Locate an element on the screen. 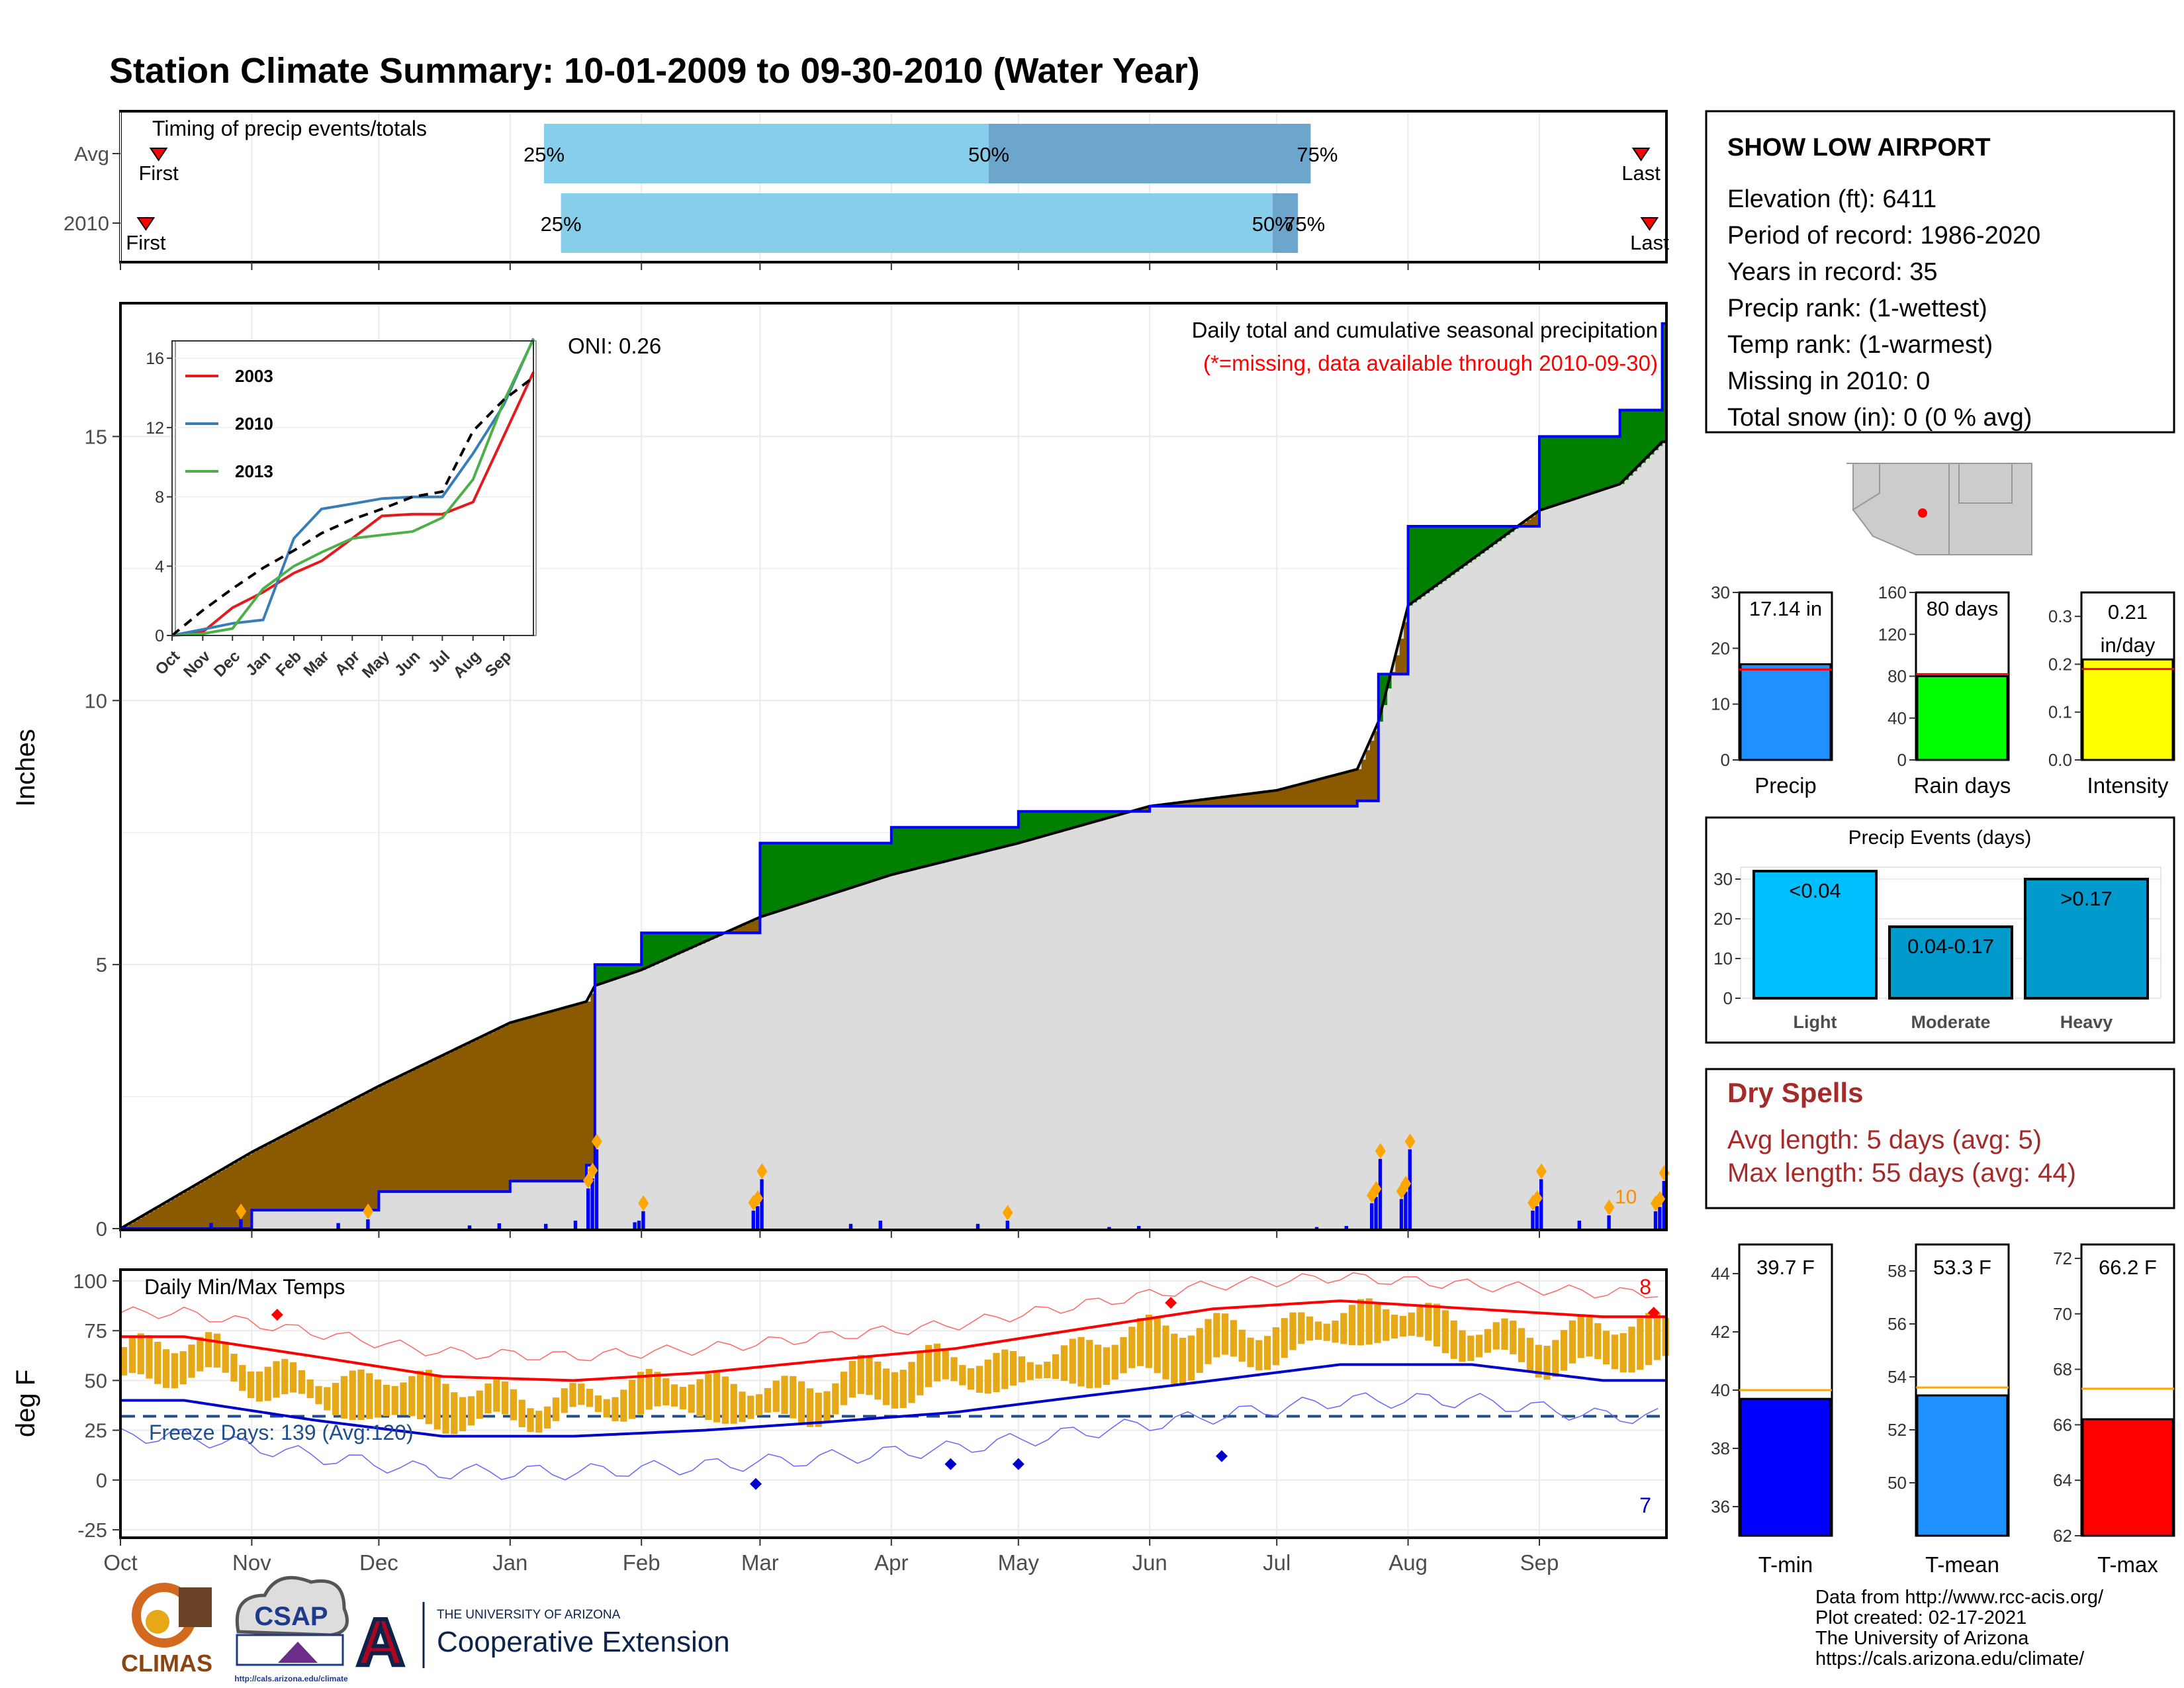  temp-summary-value-label: 39.7 F is located at coordinates (1786, 1267).